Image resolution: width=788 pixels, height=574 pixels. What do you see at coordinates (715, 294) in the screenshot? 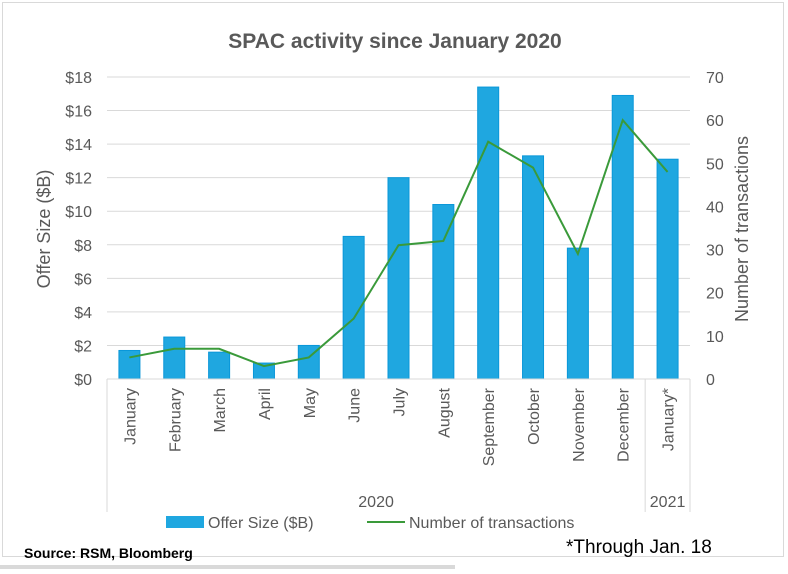
I see `y-tick-label-right: 20` at bounding box center [715, 294].